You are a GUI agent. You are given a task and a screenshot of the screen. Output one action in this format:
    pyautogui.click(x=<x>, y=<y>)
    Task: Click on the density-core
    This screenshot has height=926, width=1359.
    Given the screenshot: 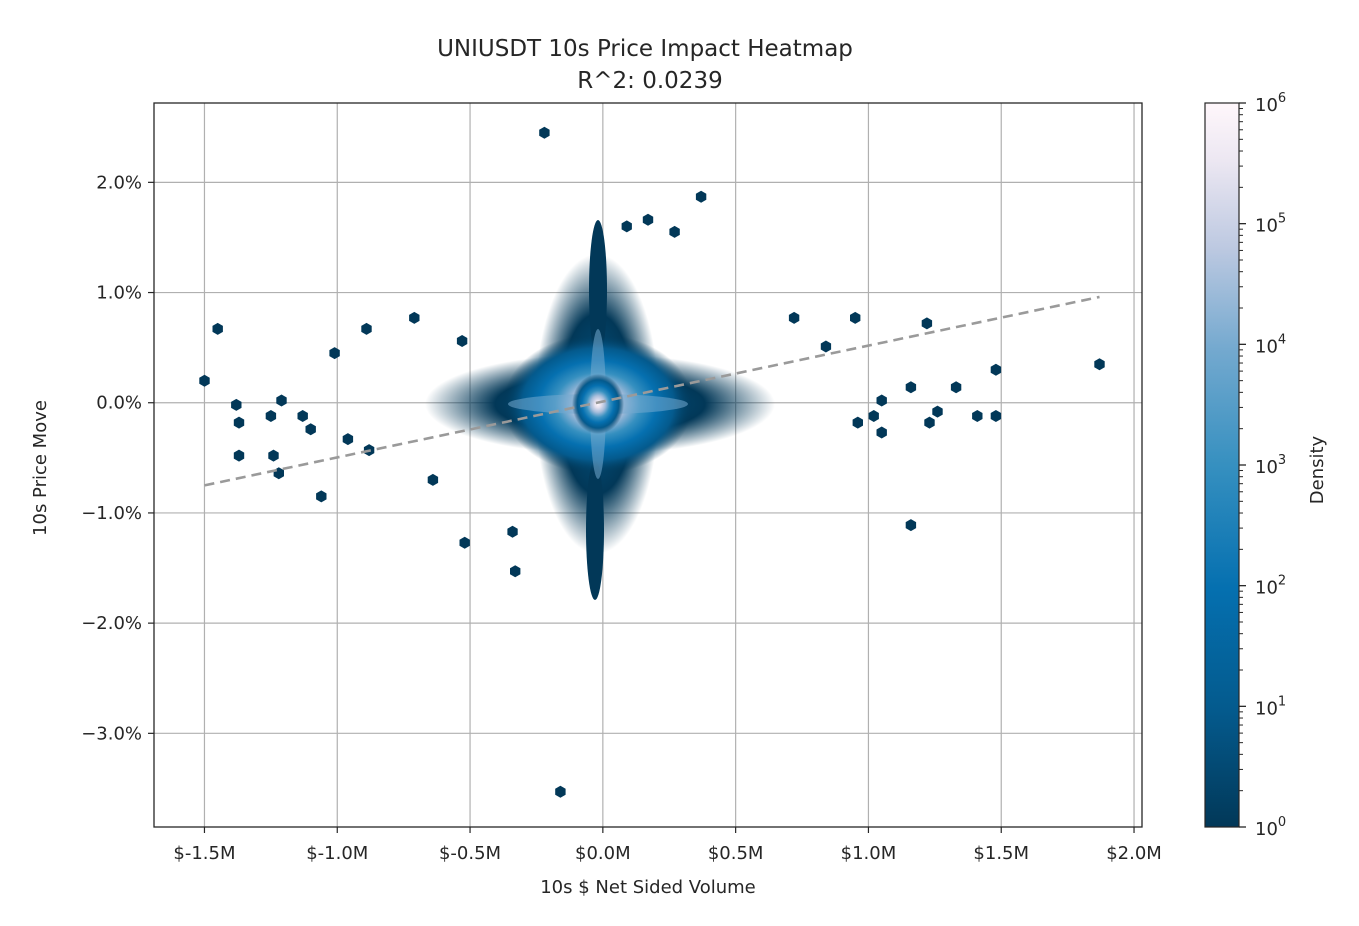 What is the action you would take?
    pyautogui.click(x=598, y=404)
    